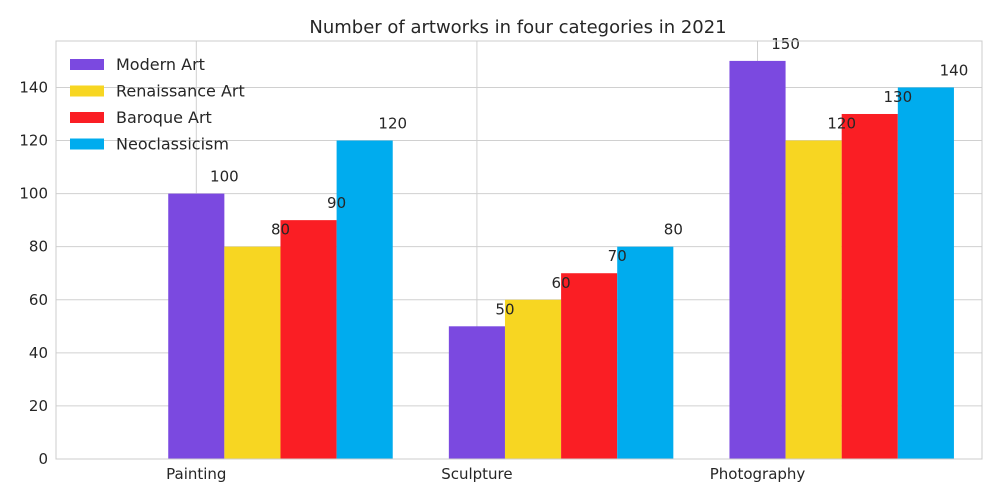 This screenshot has height=504, width=1000. What do you see at coordinates (336, 203) in the screenshot?
I see `data-label: 90` at bounding box center [336, 203].